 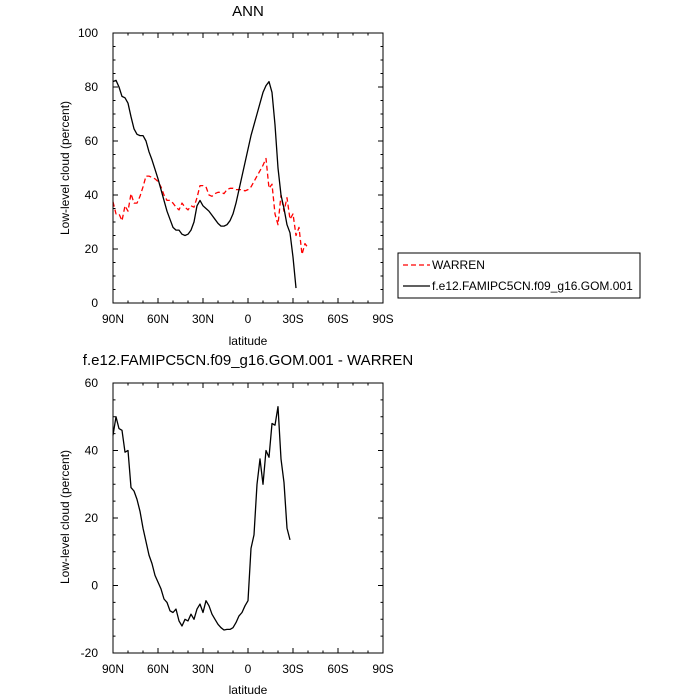 What do you see at coordinates (92, 87) in the screenshot?
I see `top-ytick-label: 80` at bounding box center [92, 87].